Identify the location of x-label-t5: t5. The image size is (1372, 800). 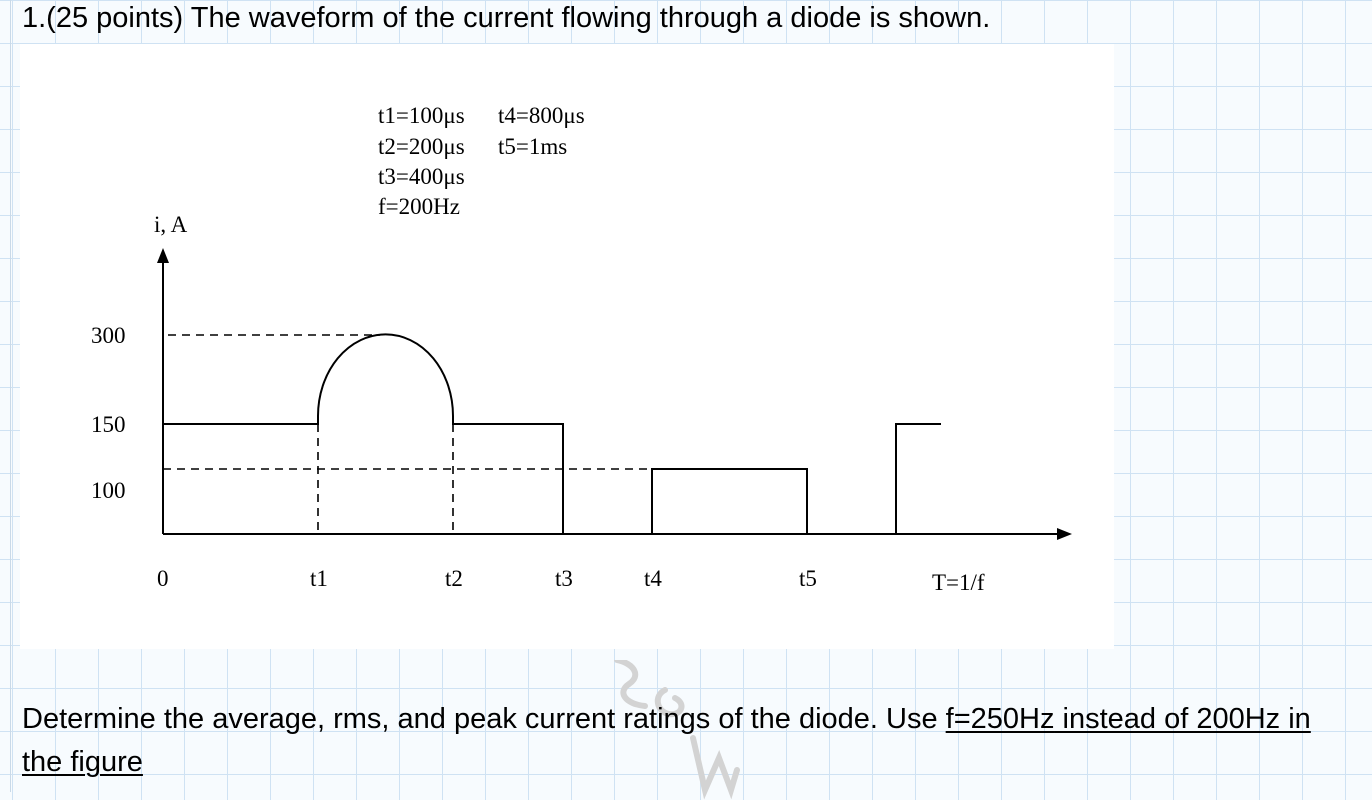
(808, 578).